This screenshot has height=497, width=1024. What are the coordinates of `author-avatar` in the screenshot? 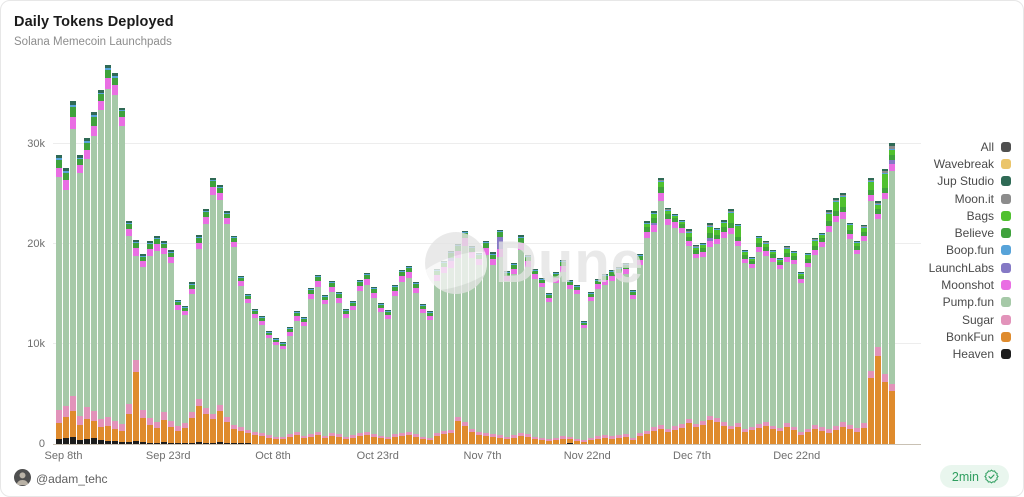 It's located at (22, 477).